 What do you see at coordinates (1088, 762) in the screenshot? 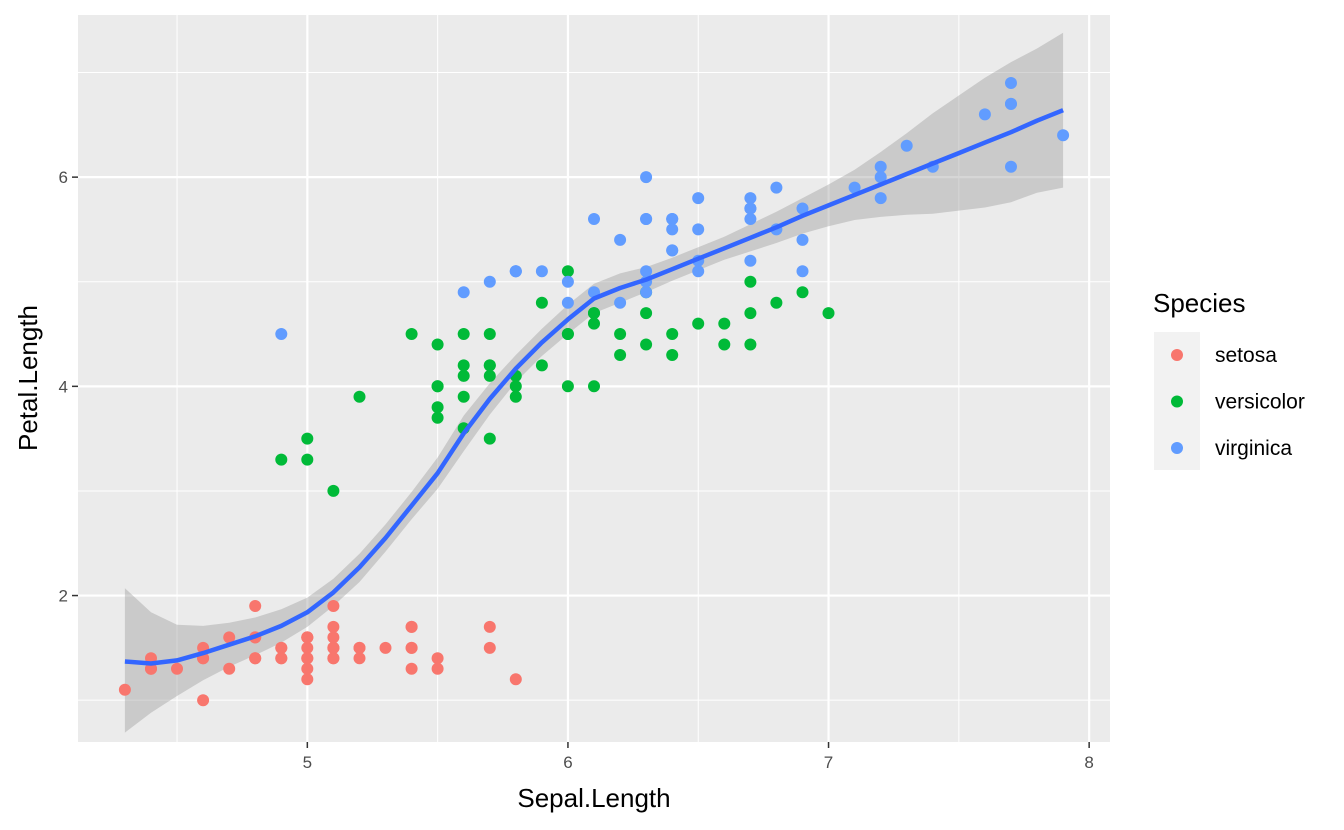
I see `x-tick-label: 8` at bounding box center [1088, 762].